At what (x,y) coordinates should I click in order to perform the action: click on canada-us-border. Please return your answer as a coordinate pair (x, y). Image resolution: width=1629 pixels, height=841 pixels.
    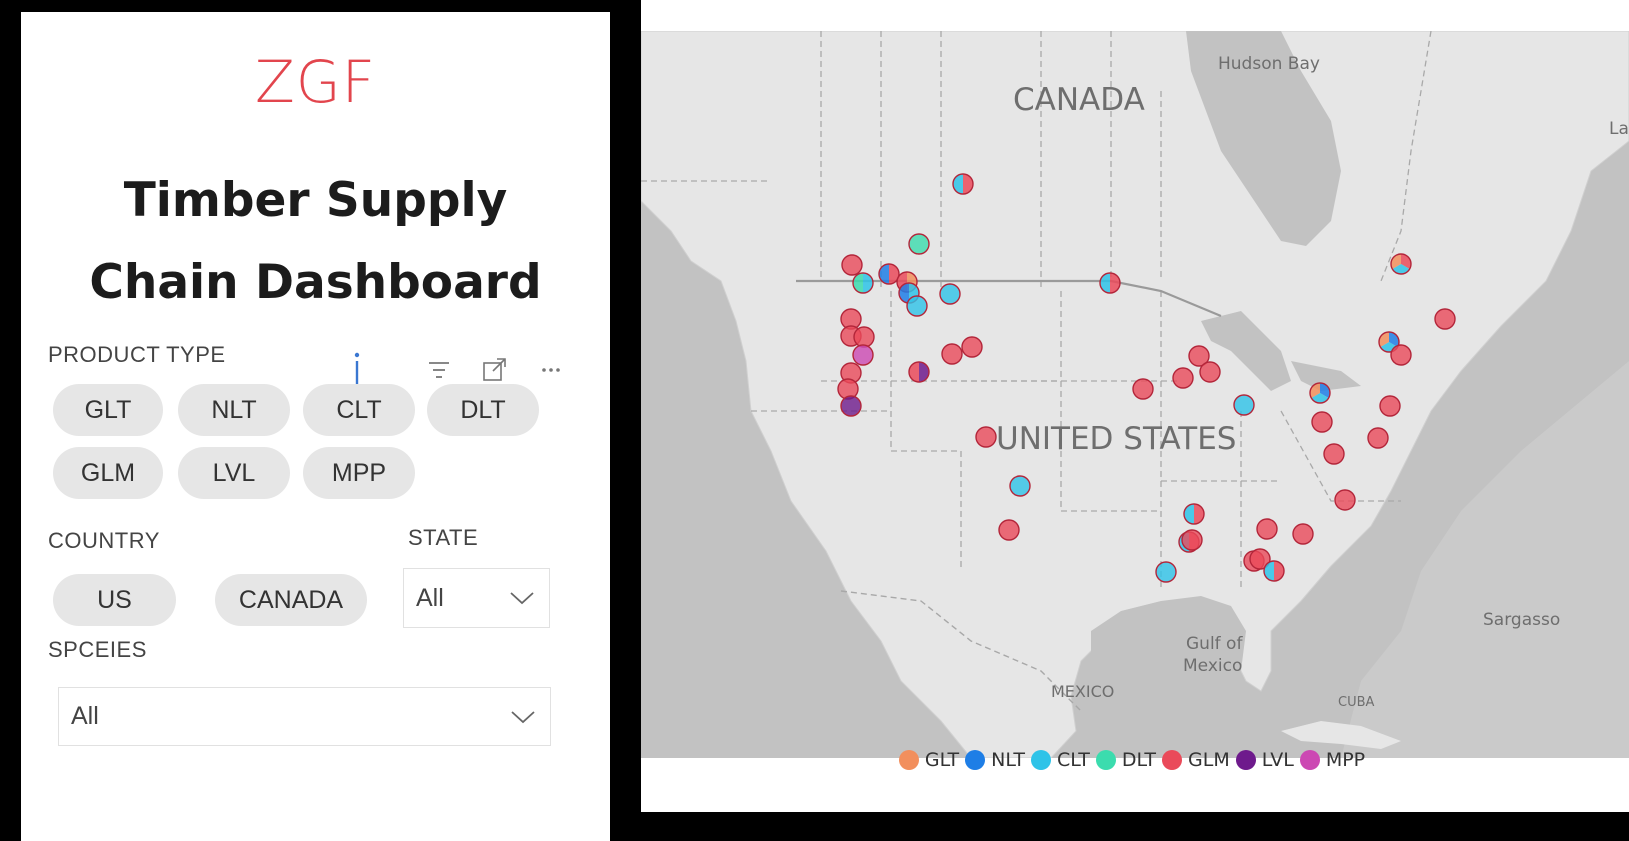
    Looking at the image, I should click on (1009, 298).